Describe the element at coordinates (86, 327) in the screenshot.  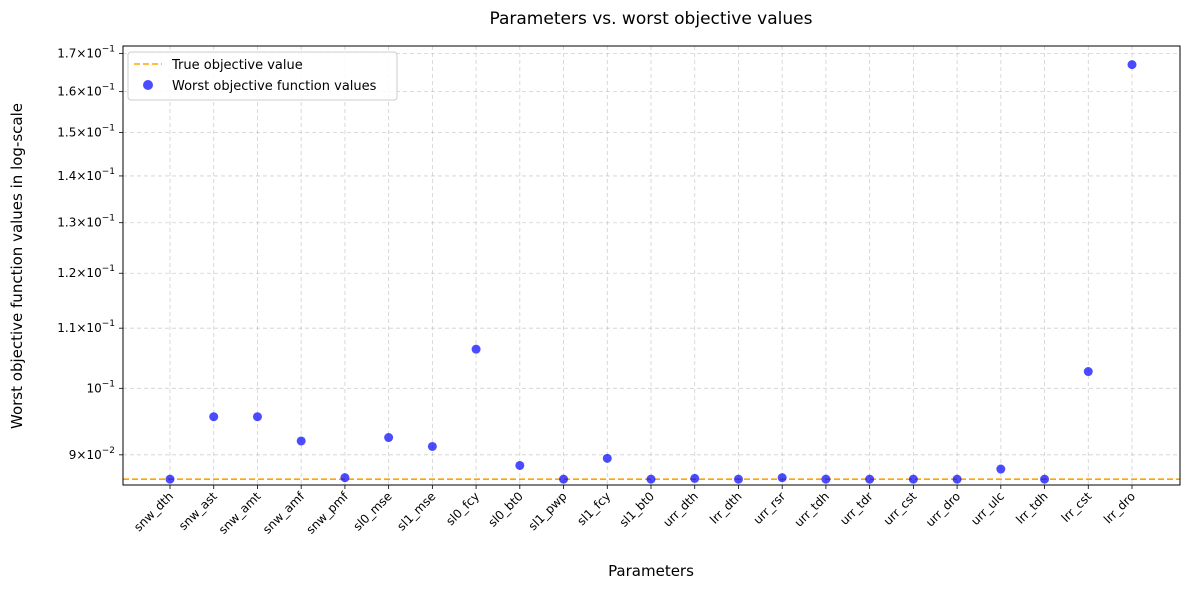
I see `y-tick-label: 1.1×10⁻¹` at that location.